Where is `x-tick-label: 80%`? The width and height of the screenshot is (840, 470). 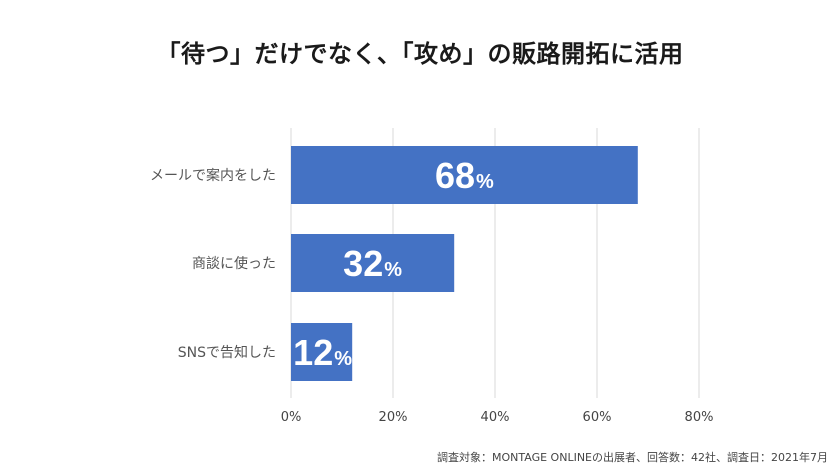
x-tick-label: 80% is located at coordinates (699, 417).